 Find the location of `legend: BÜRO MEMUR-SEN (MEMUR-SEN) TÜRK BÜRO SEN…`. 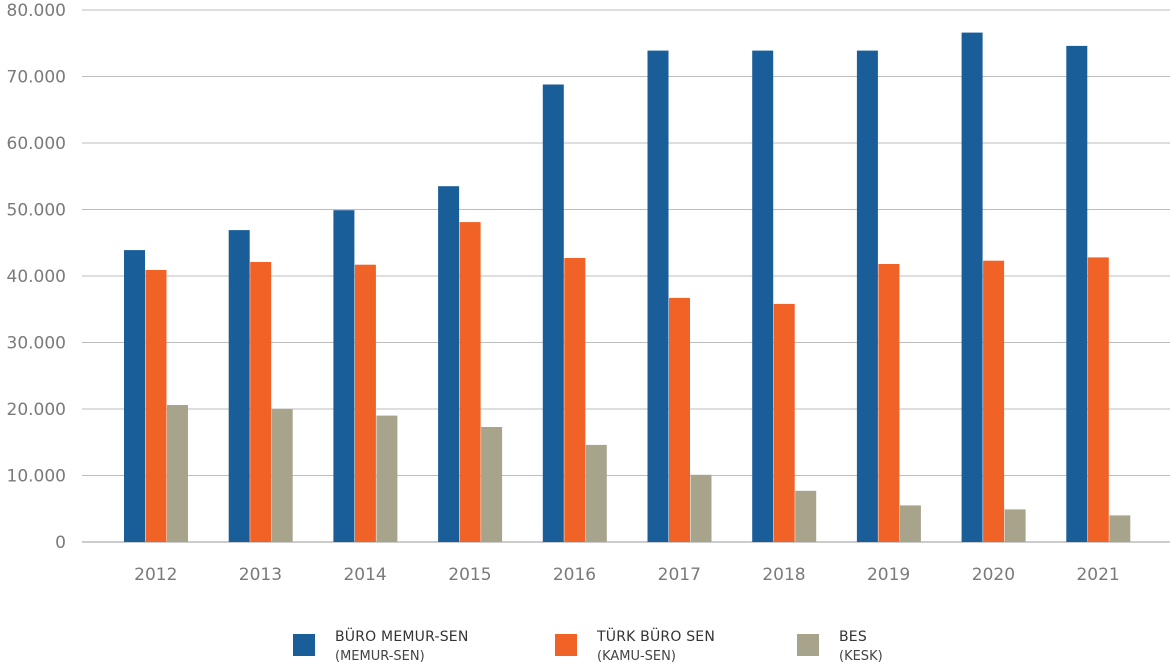

legend: BÜRO MEMUR-SEN (MEMUR-SEN) TÜRK BÜRO SEN… is located at coordinates (585, 648).